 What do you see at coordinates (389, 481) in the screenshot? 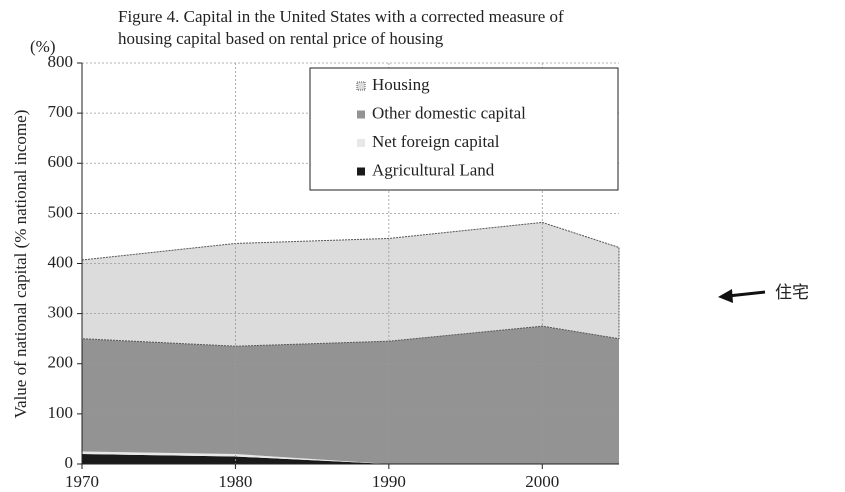
I see `x-tick-label: 1990` at bounding box center [389, 481].